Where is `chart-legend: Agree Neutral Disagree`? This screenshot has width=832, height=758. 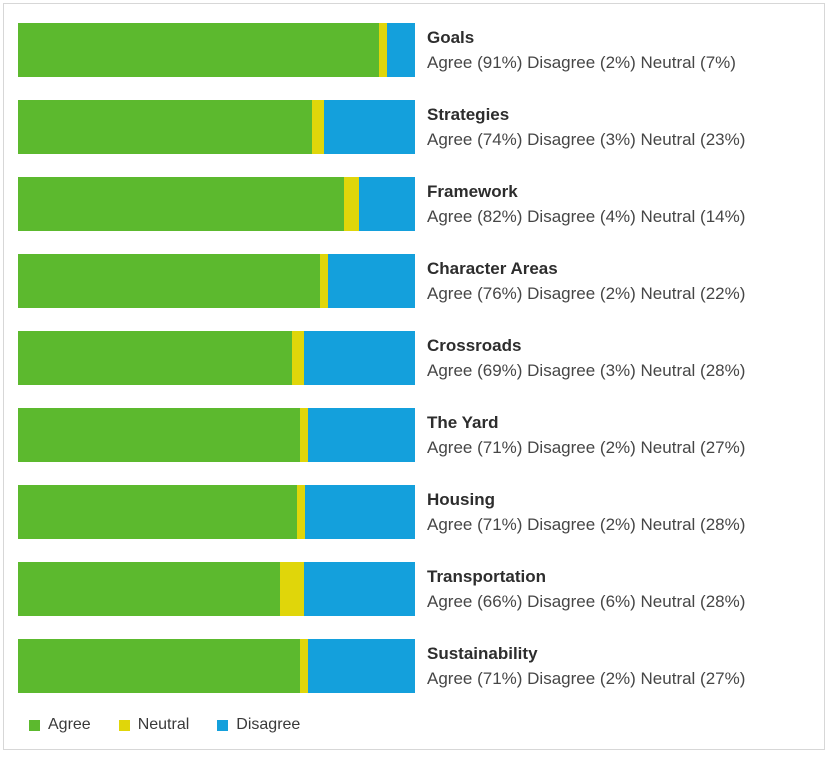 chart-legend: Agree Neutral Disagree is located at coordinates (426, 725).